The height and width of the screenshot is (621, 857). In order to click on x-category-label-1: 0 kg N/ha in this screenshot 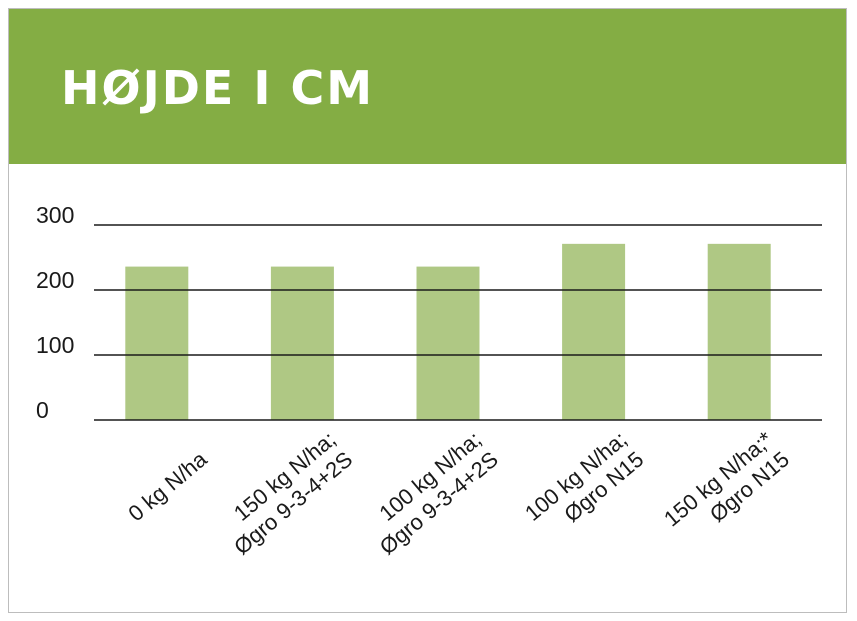, I will do `click(167, 486)`.